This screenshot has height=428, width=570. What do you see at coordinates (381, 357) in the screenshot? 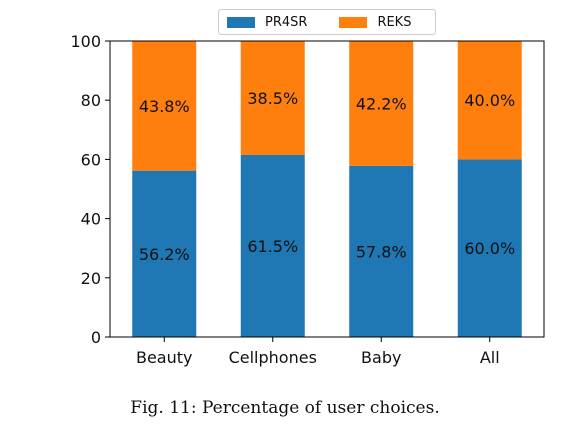
I see `x-tick-label-baby: Baby` at bounding box center [381, 357].